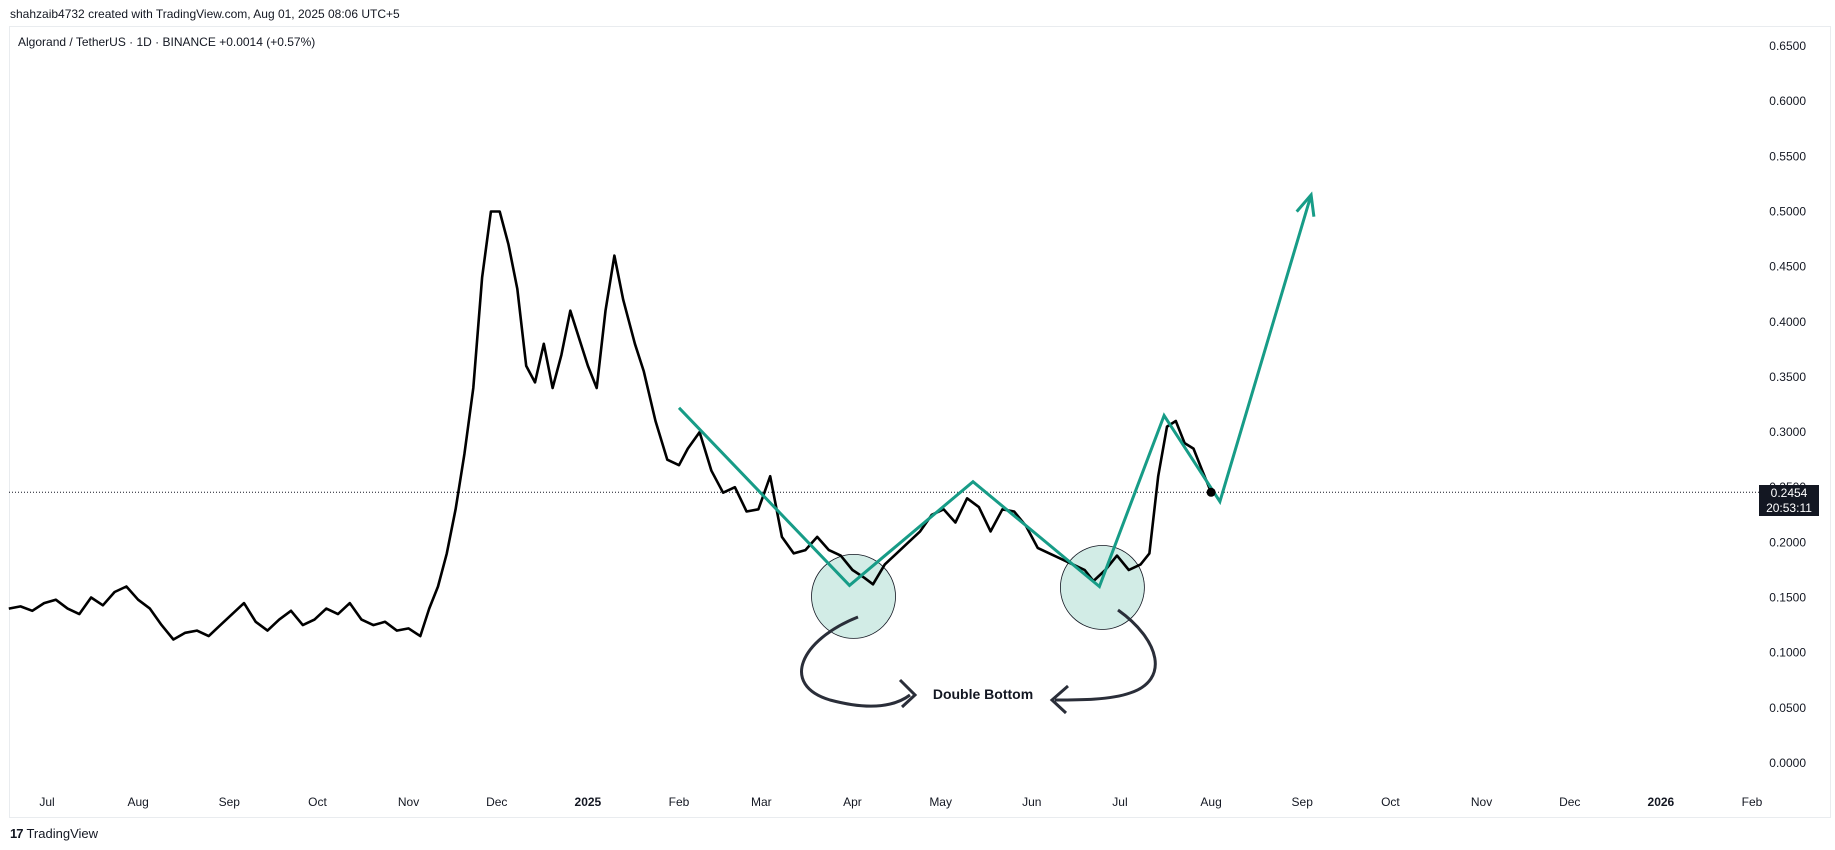  I want to click on y-tick-label: 0.0000, so click(1787, 763).